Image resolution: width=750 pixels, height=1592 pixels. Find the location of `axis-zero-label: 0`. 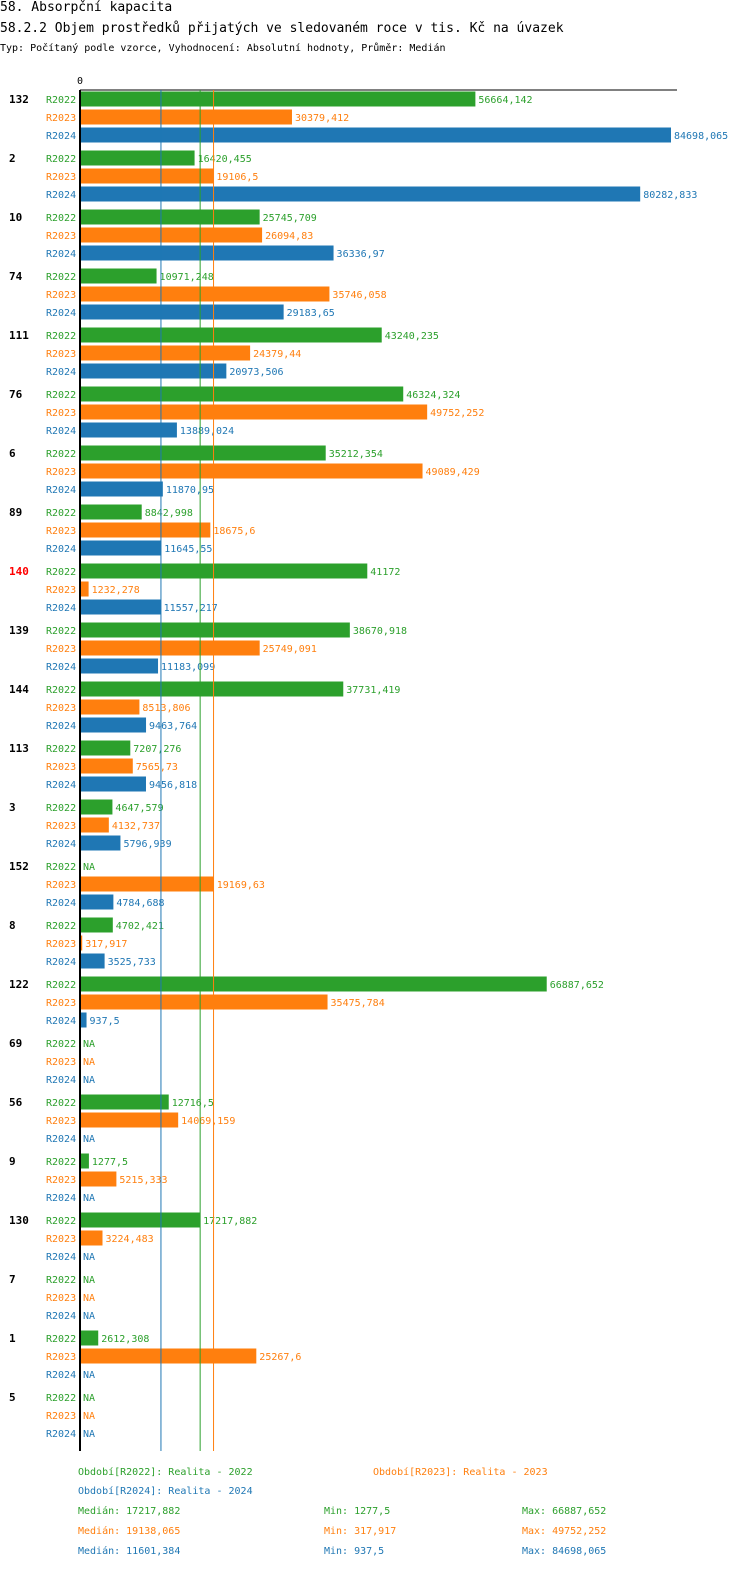

axis-zero-label: 0 is located at coordinates (80, 81).